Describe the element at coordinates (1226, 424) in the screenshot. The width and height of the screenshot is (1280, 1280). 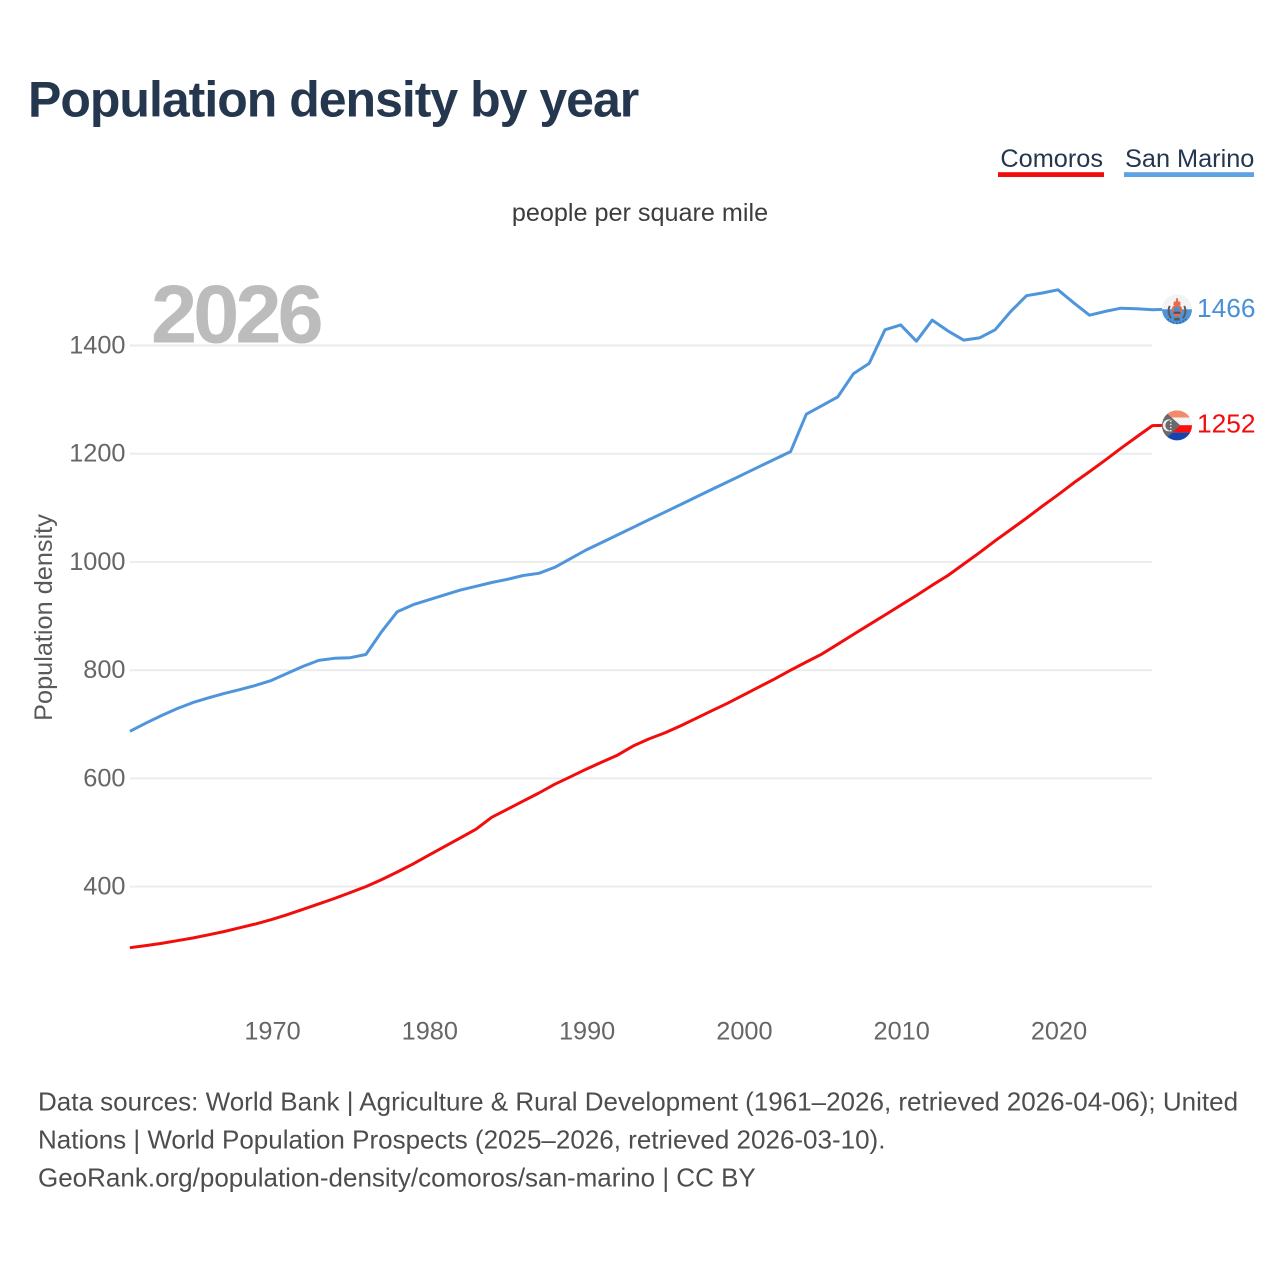
I see `svg-text: 1252` at that location.